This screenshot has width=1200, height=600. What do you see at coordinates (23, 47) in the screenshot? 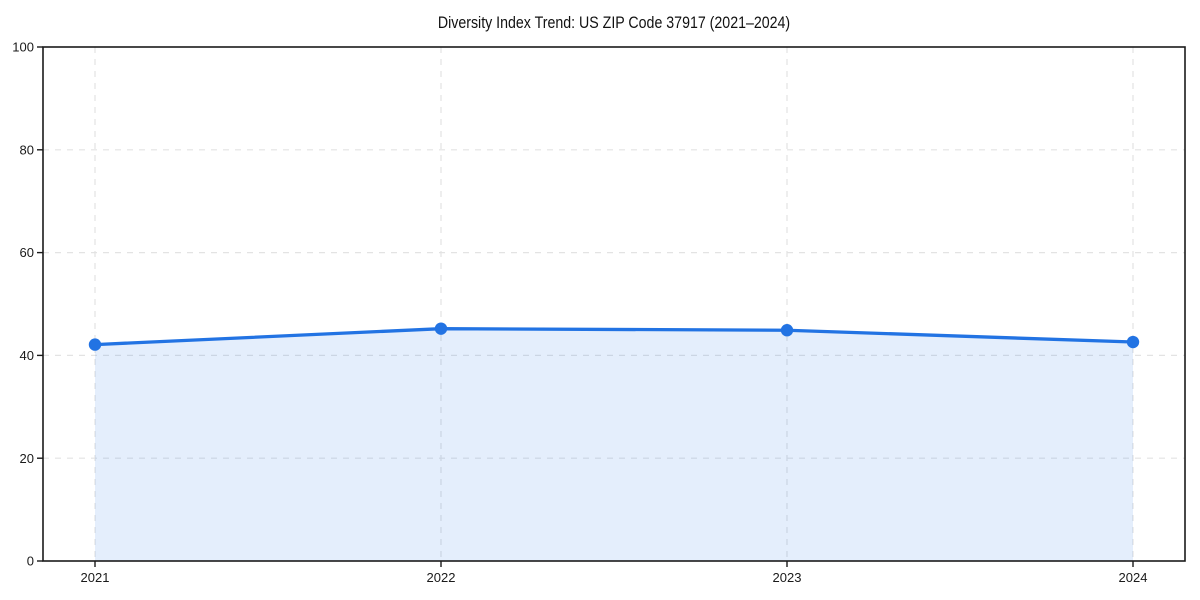
I see `y-tick-label-100: 100` at bounding box center [23, 47].